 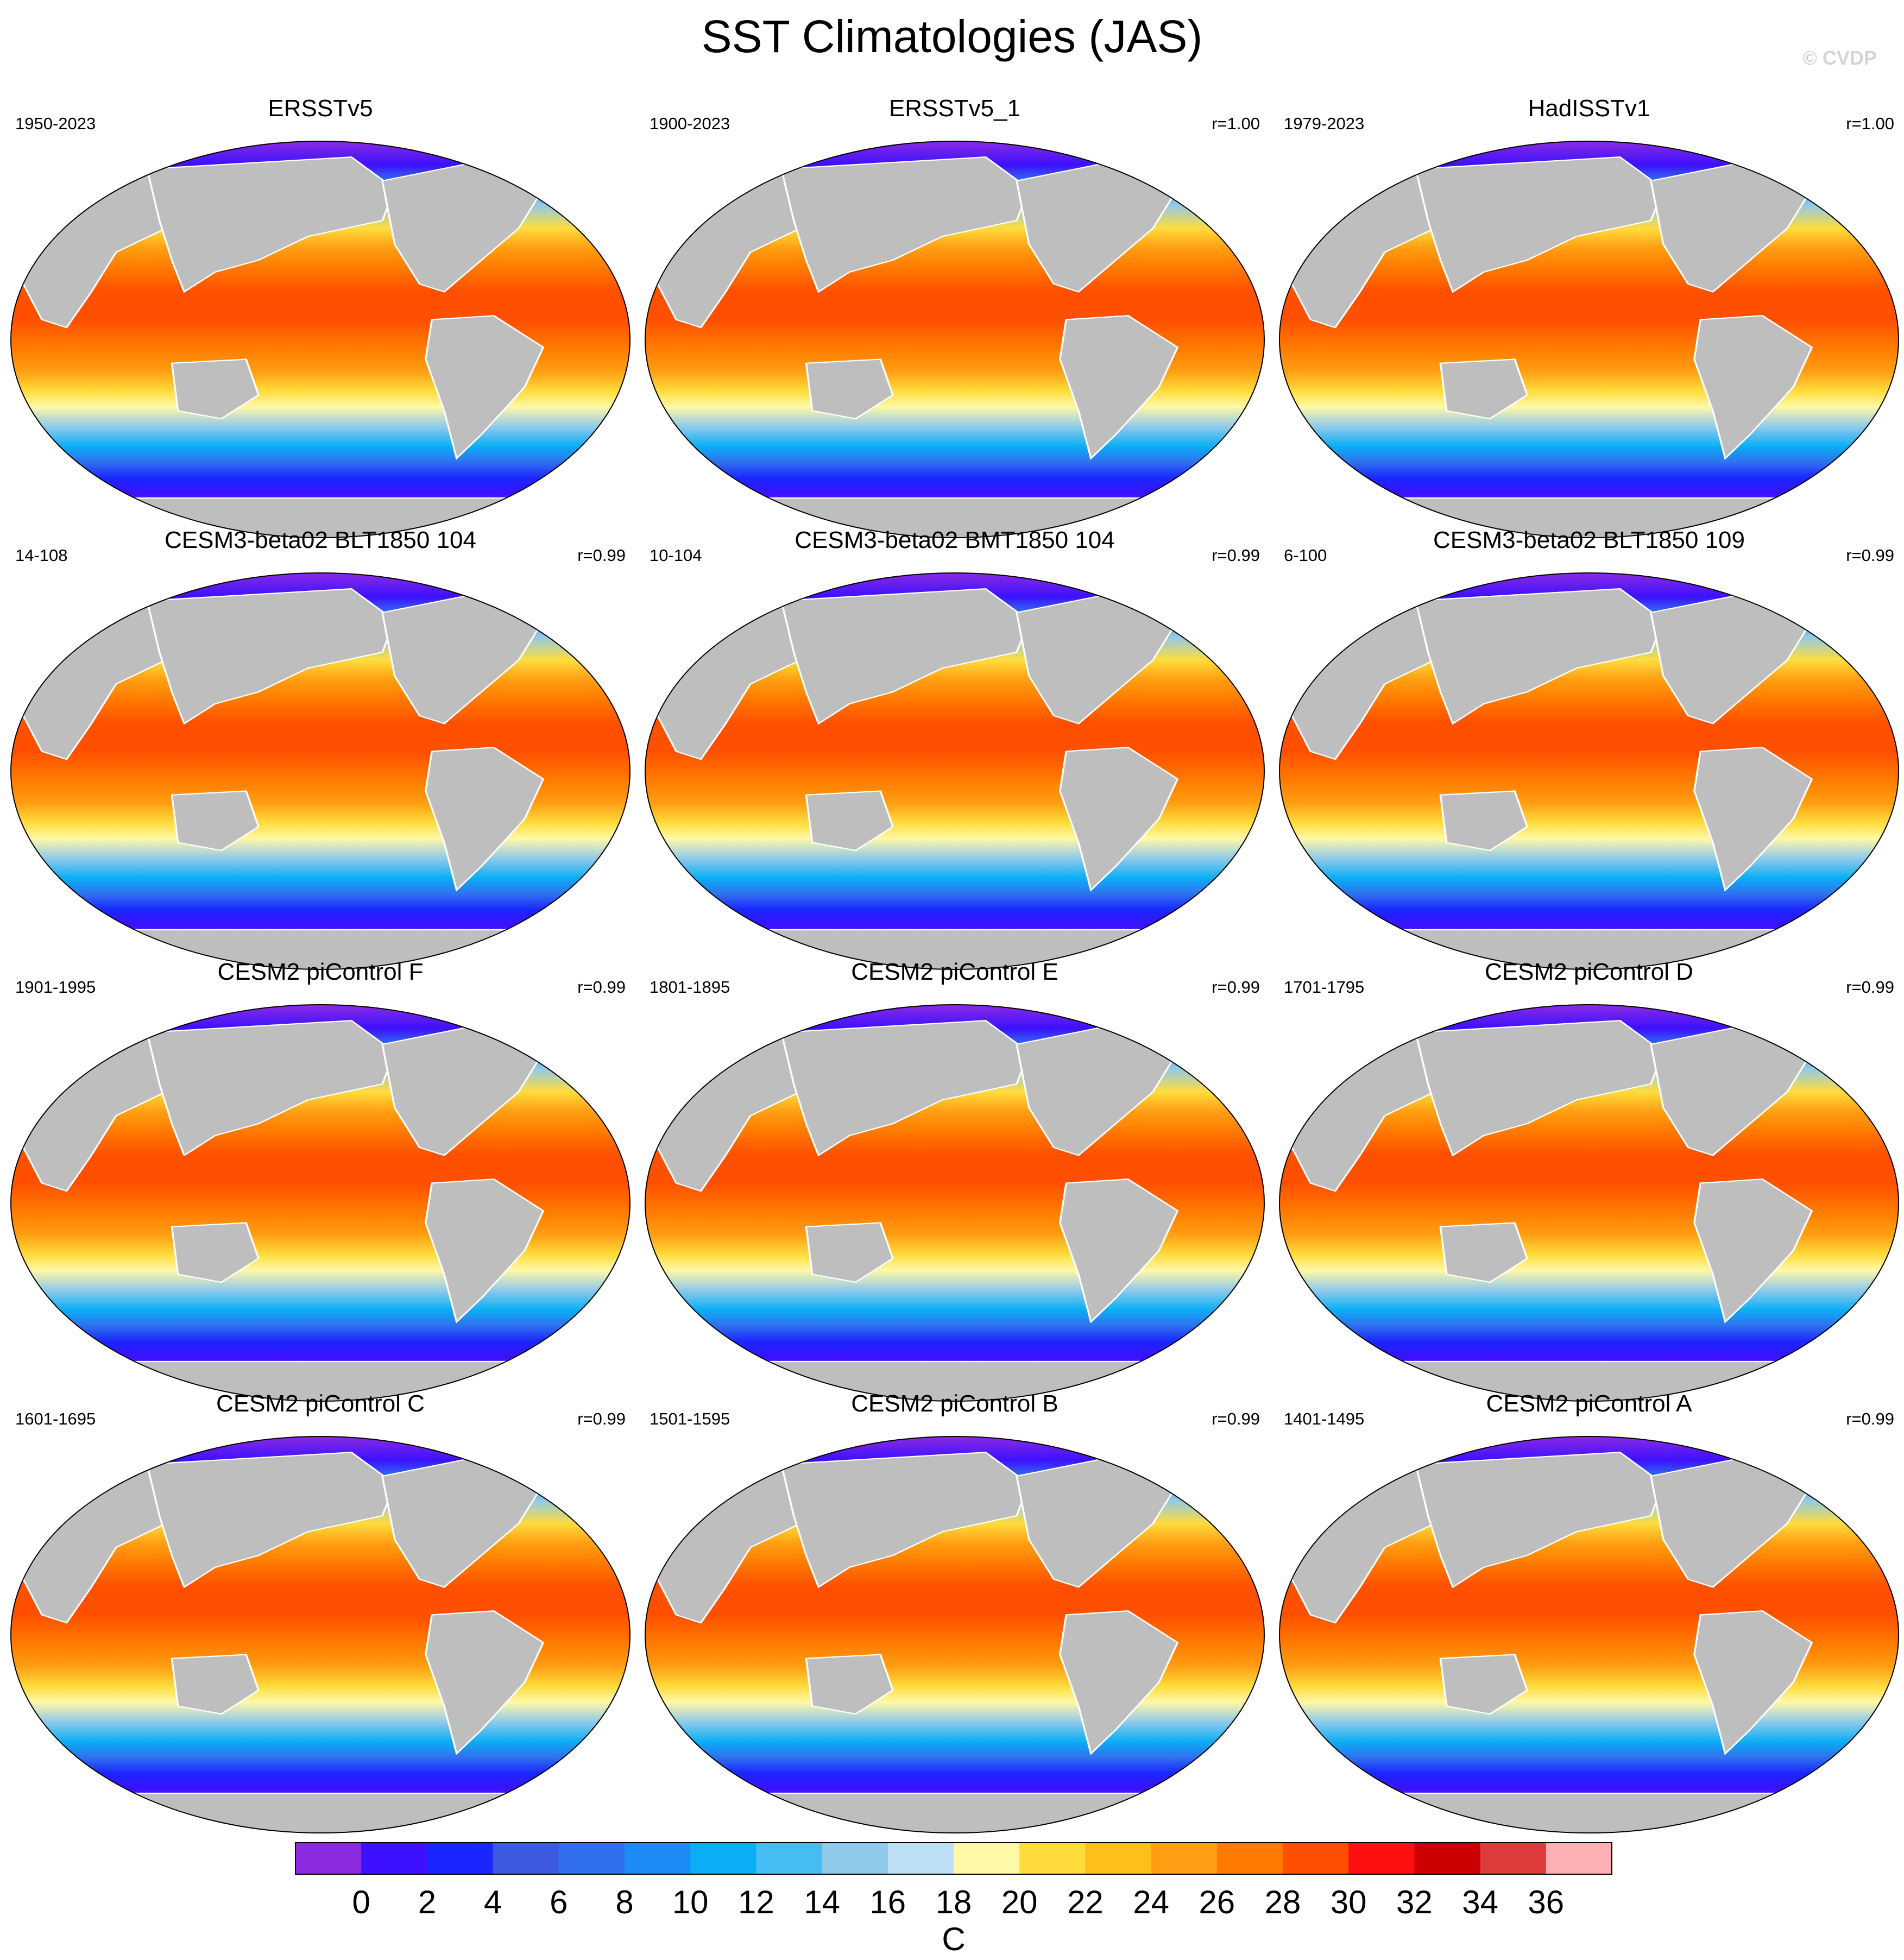 What do you see at coordinates (320, 540) in the screenshot?
I see `panel-title: CESM3-beta02 BLT1850 104` at bounding box center [320, 540].